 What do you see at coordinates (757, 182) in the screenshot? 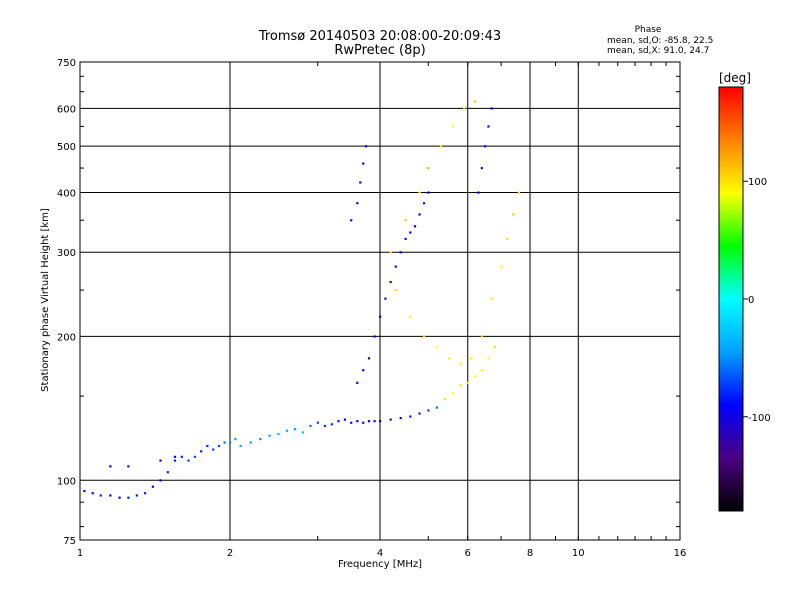
I see `colorbar-tick-label: 100` at bounding box center [757, 182].